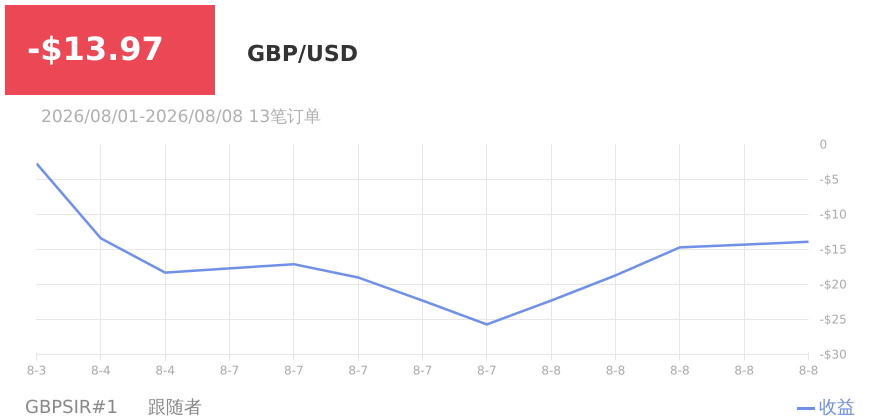 The image size is (880, 420). I want to click on y-tick-label: -$10, so click(833, 215).